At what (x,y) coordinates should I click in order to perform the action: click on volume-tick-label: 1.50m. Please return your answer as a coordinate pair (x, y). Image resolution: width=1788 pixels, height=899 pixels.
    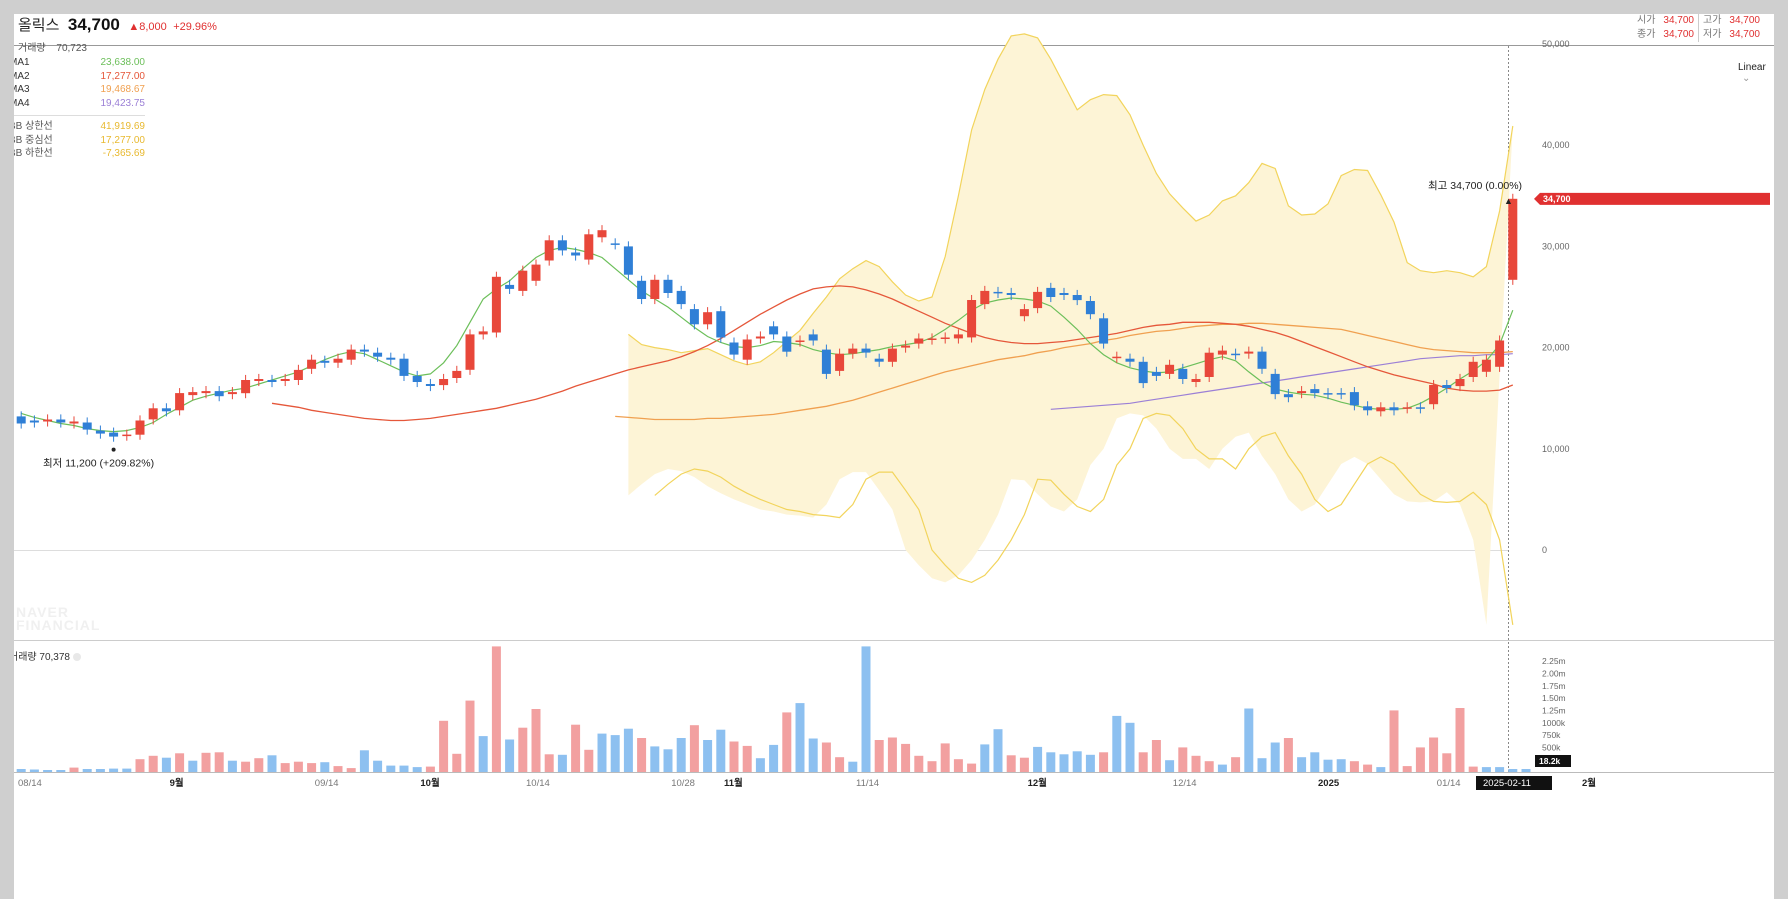
    Looking at the image, I should click on (1554, 698).